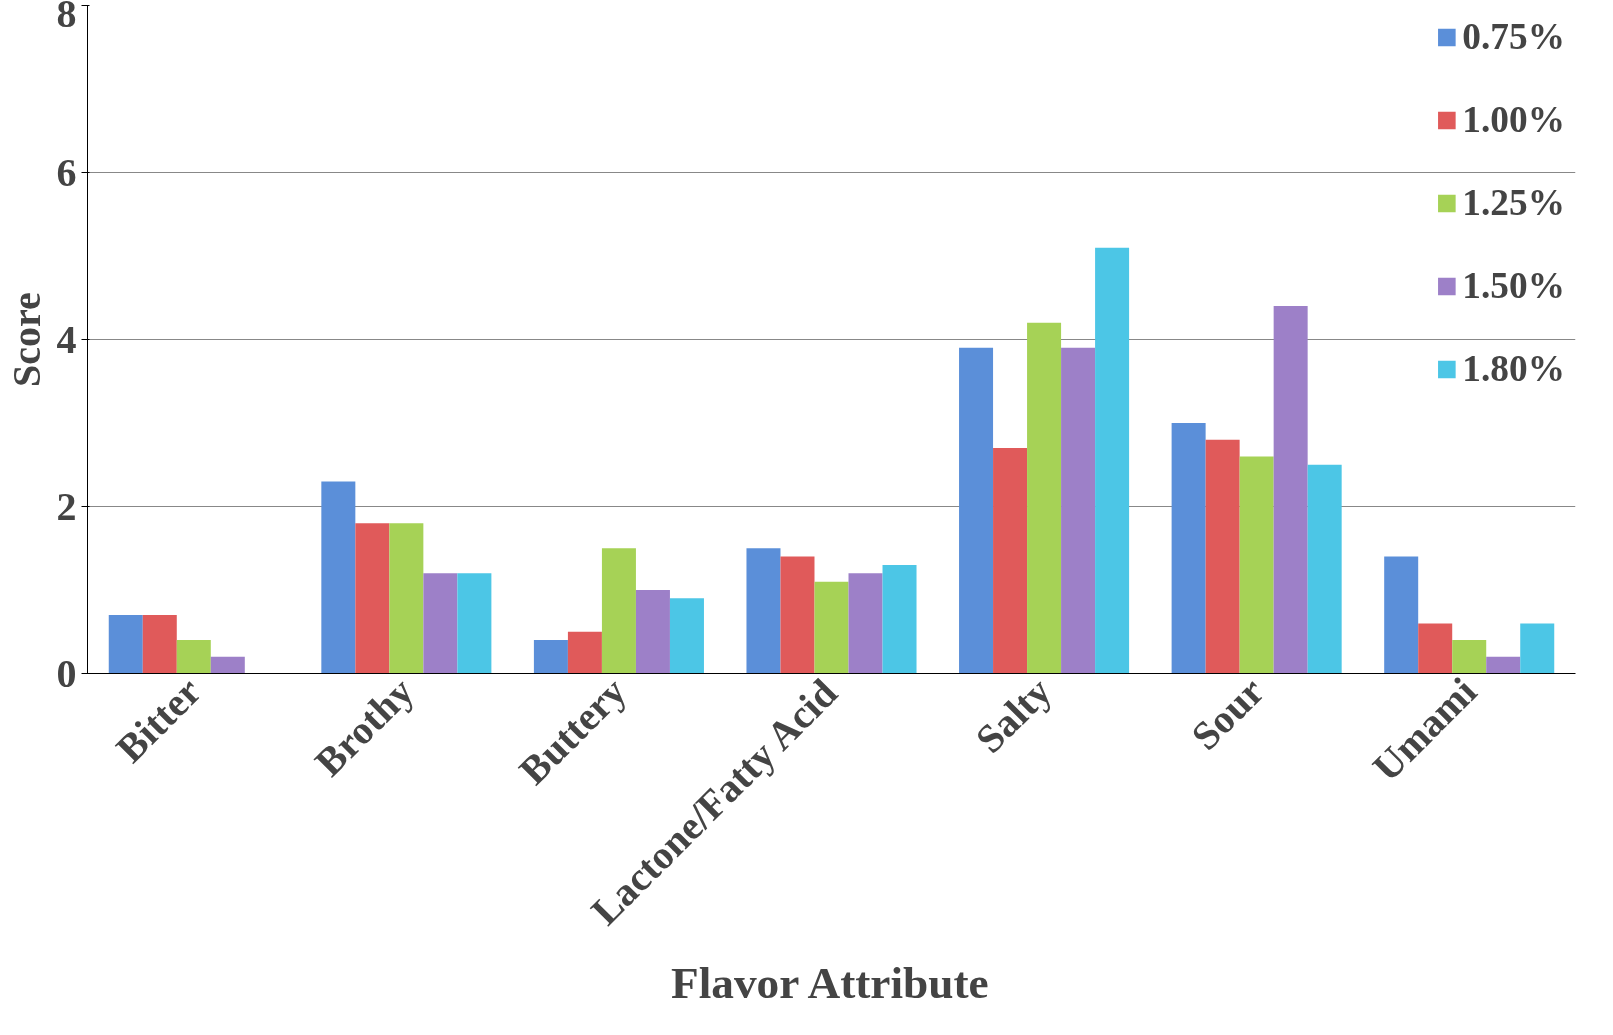 Image resolution: width=1613 pixels, height=1035 pixels. Describe the element at coordinates (26, 339) in the screenshot. I see `y-axis-title: Score` at that location.